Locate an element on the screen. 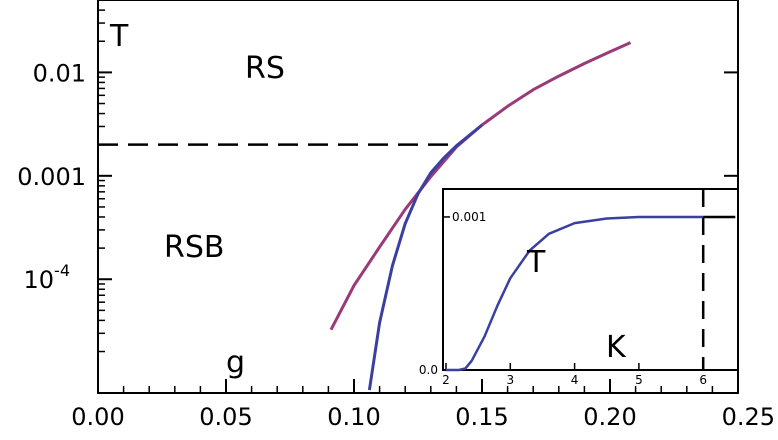 Image resolution: width=778 pixels, height=440 pixels. main-x-tick-label: 0.15 is located at coordinates (481, 417).